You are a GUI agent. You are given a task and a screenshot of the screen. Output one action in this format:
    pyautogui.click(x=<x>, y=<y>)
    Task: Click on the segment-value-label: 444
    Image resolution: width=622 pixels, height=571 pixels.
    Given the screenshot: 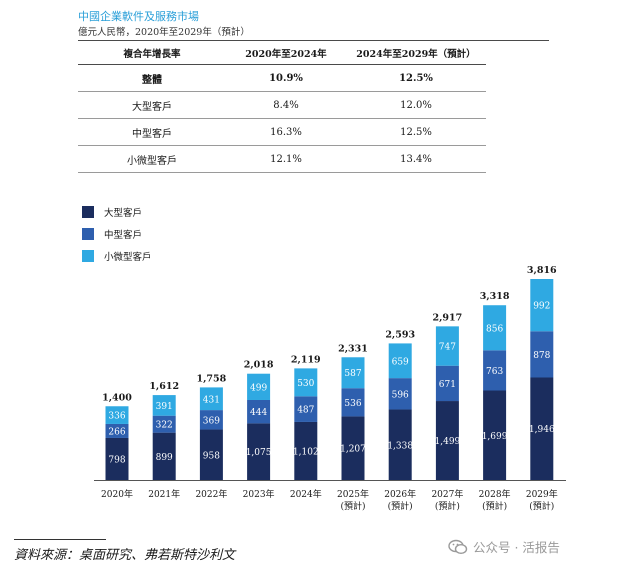 What is the action you would take?
    pyautogui.click(x=258, y=413)
    